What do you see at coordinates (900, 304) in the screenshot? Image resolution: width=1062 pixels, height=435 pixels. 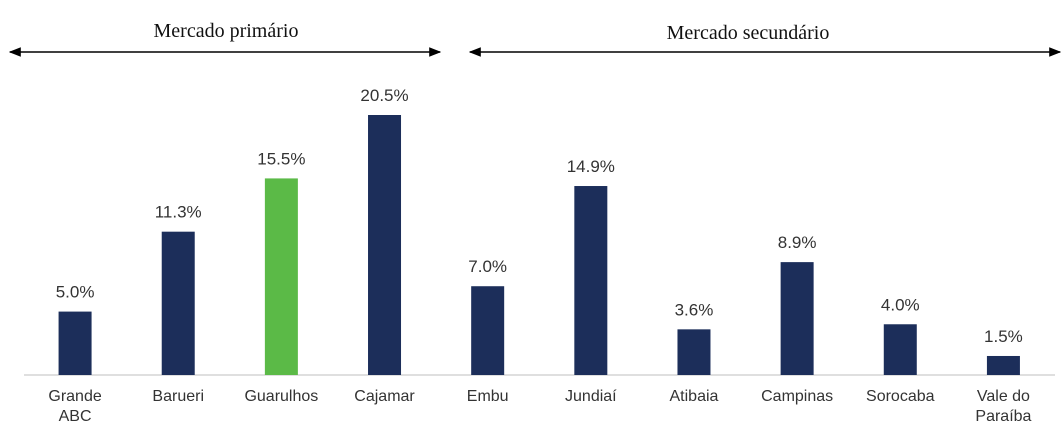 I see `value-label: 4.0%` at bounding box center [900, 304].